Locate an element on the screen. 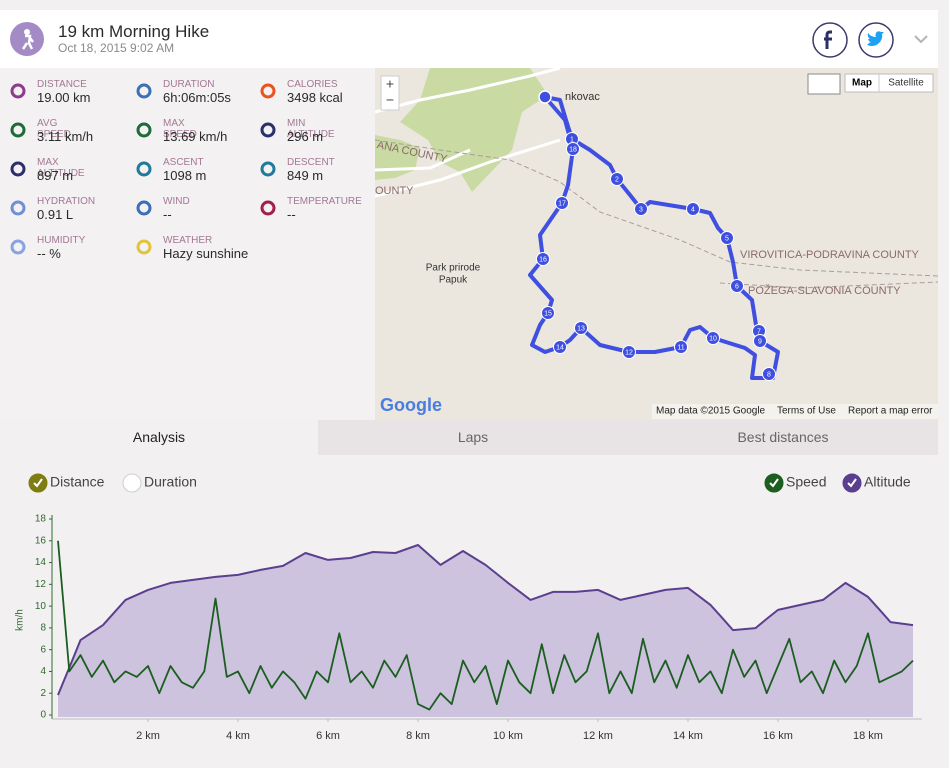 Image resolution: width=949 pixels, height=768 pixels. stat-label: DURATION is located at coordinates (189, 84).